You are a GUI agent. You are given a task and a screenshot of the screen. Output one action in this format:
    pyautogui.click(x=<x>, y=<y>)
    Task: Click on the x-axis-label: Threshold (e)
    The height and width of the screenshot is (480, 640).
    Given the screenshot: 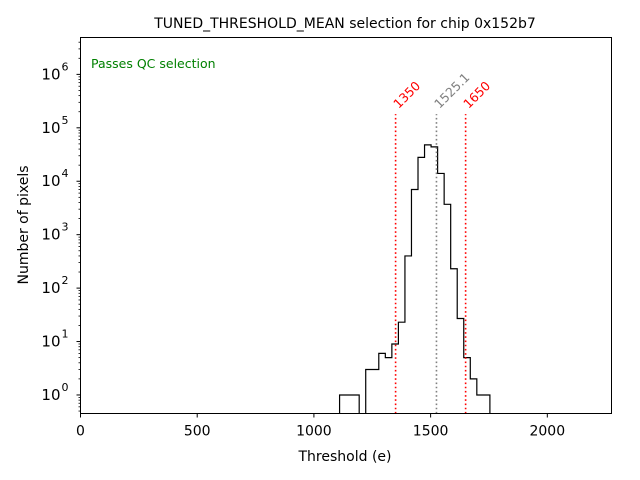 What is the action you would take?
    pyautogui.click(x=345, y=457)
    